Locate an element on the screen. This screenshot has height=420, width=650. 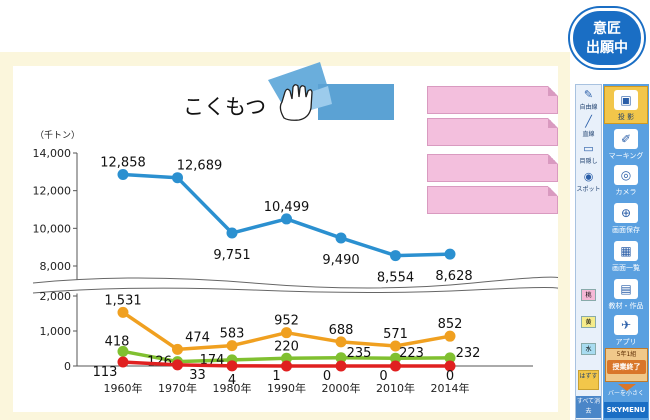
marker-color-chip: 水 is located at coordinates (588, 349).